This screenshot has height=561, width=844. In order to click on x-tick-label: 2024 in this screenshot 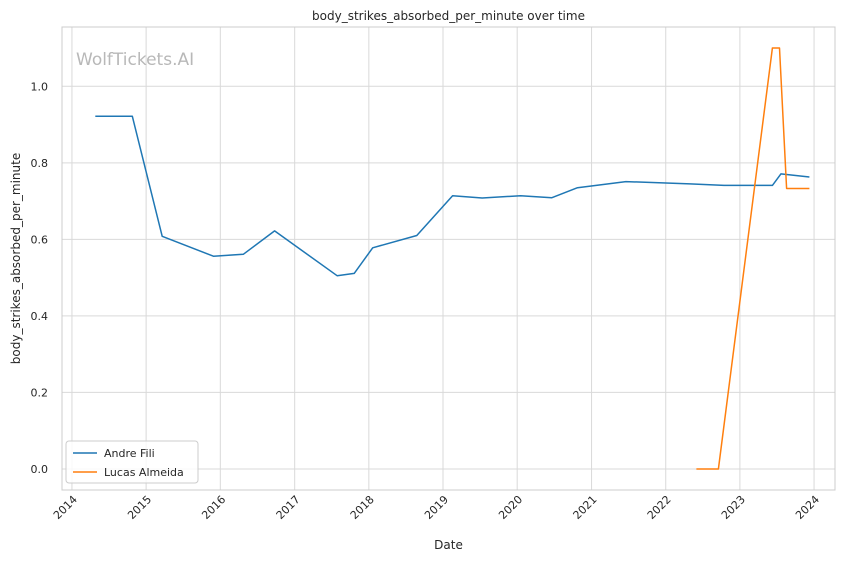, I will do `click(807, 507)`.